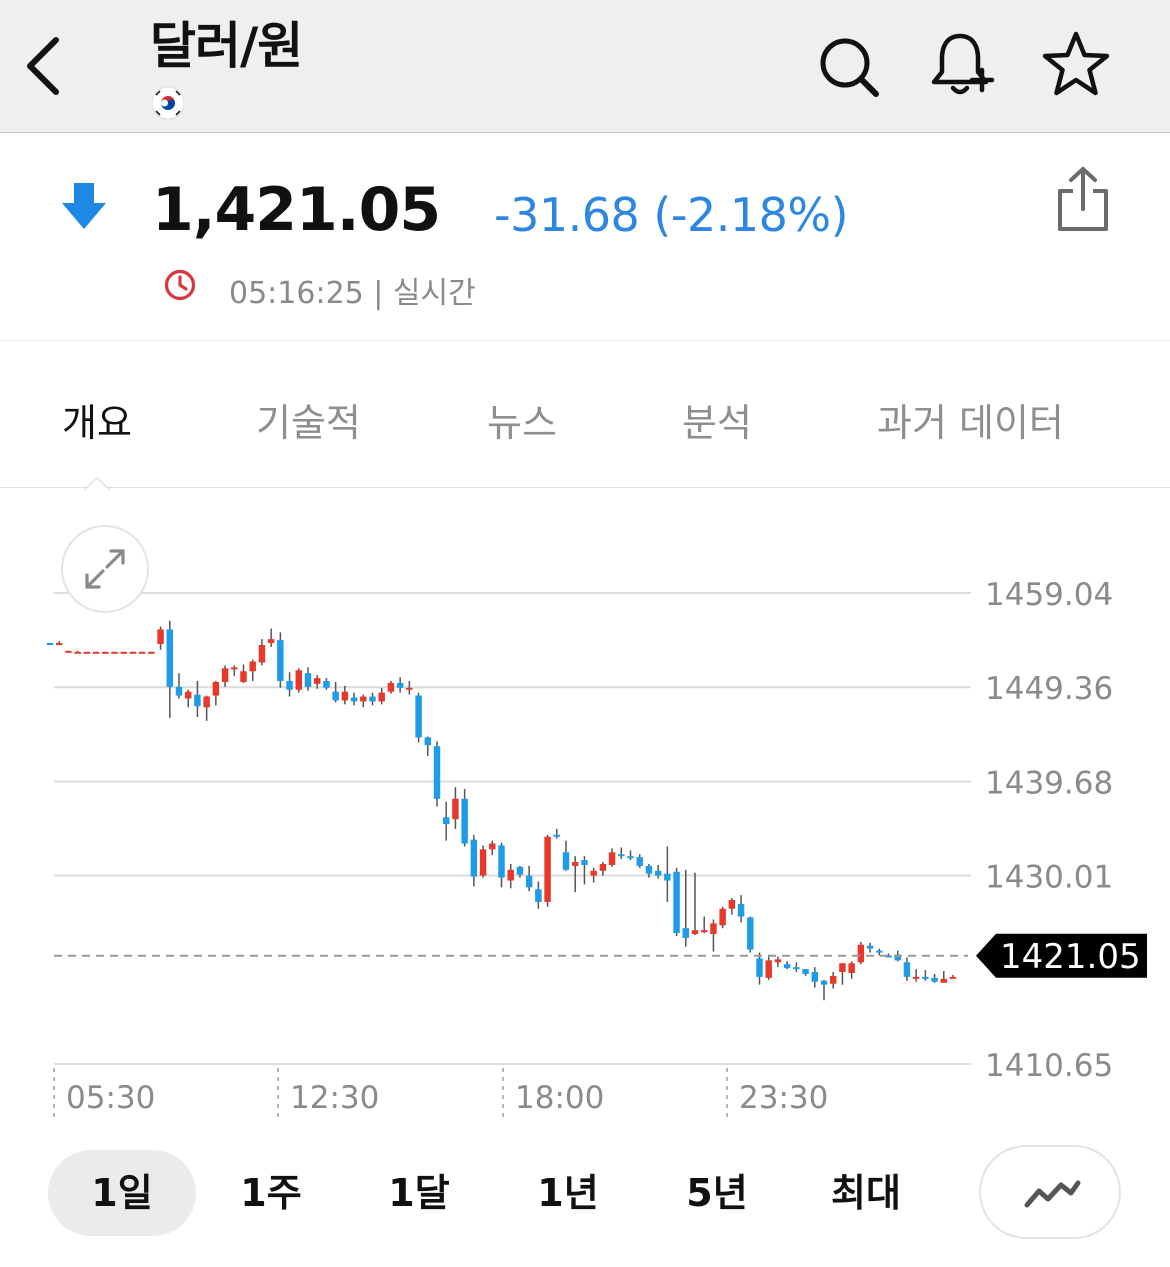 The image size is (1170, 1267). I want to click on y-tick-label: 1410.65, so click(1049, 1066).